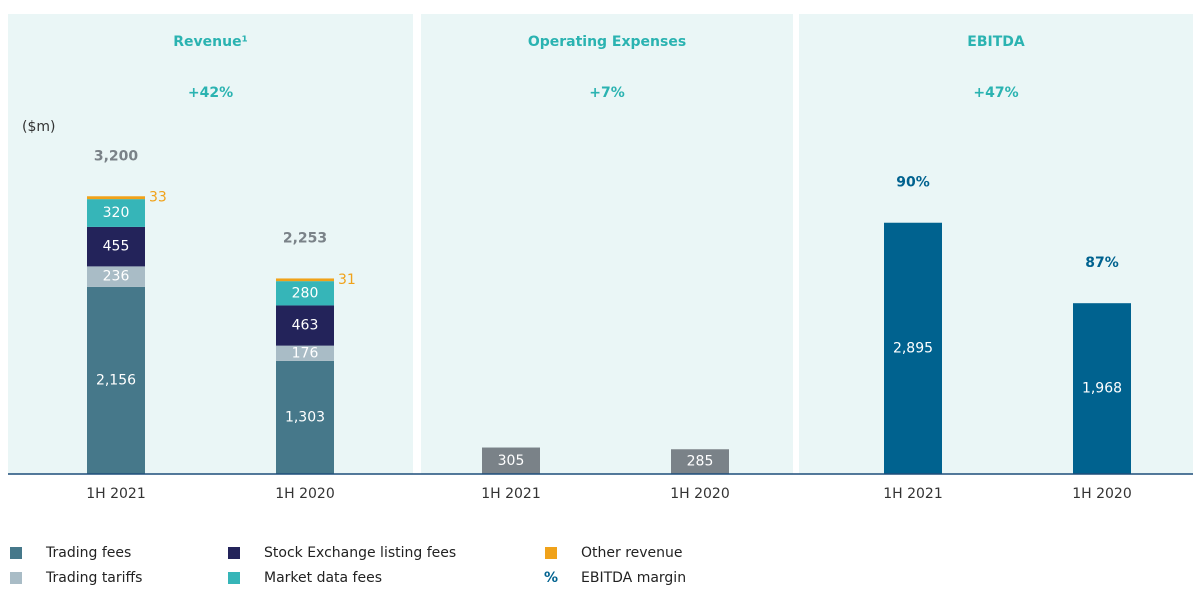 This screenshot has height=590, width=1193. I want to click on data-label: 280, so click(305, 293).